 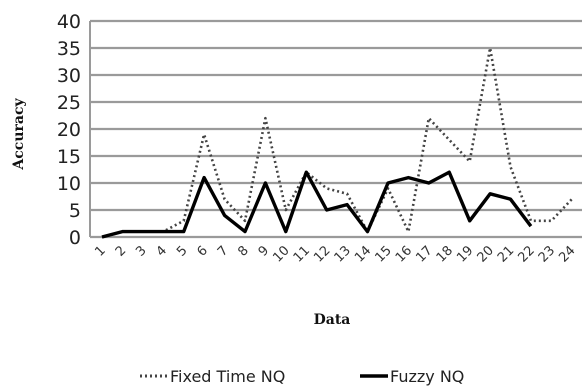 I want to click on y-tick-label: 20, so click(x=69, y=130).